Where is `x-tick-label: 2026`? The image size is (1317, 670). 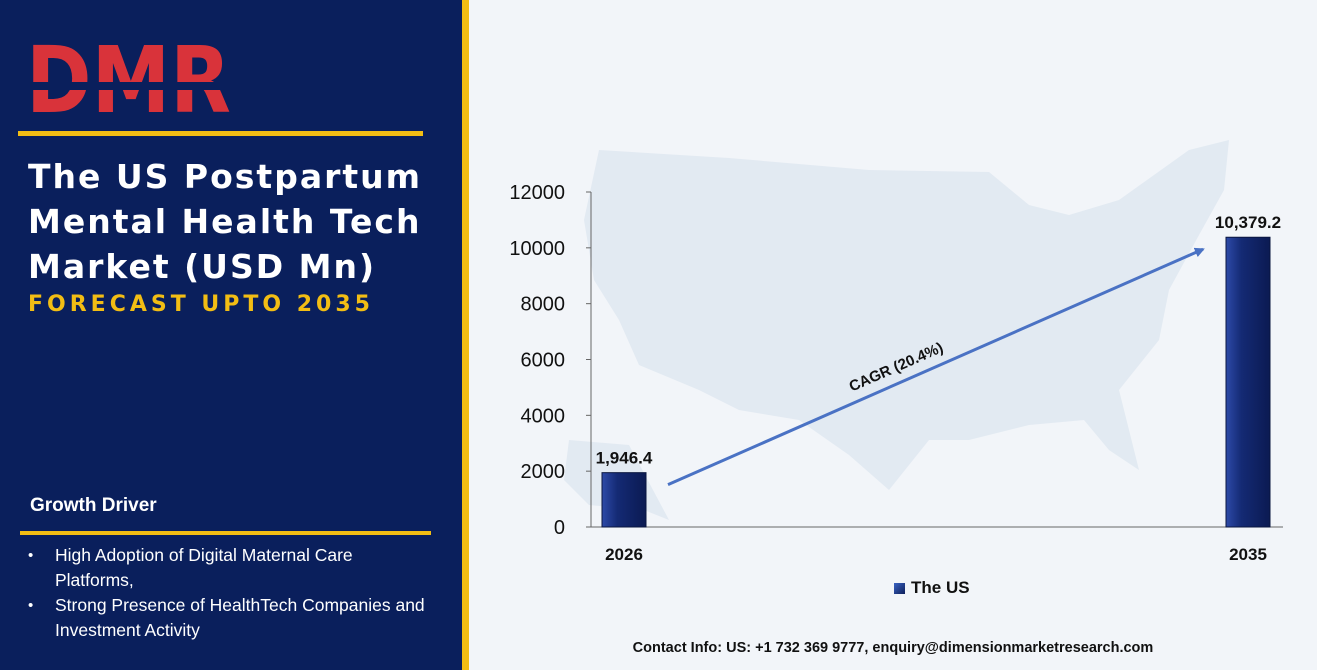 x-tick-label: 2026 is located at coordinates (624, 554).